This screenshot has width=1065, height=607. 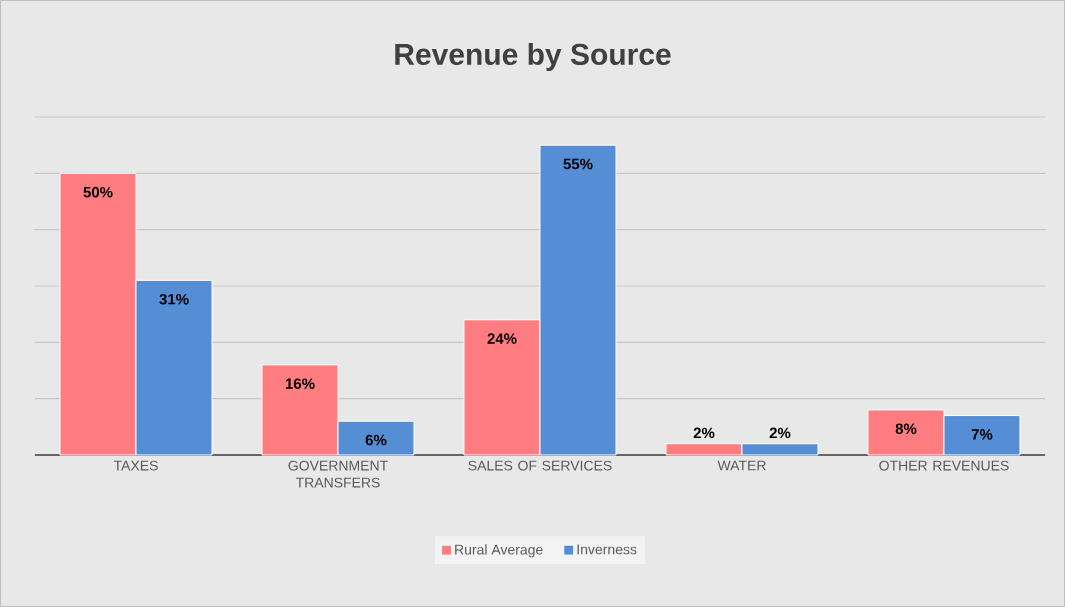 I want to click on legend-label: Inverness, so click(x=607, y=549).